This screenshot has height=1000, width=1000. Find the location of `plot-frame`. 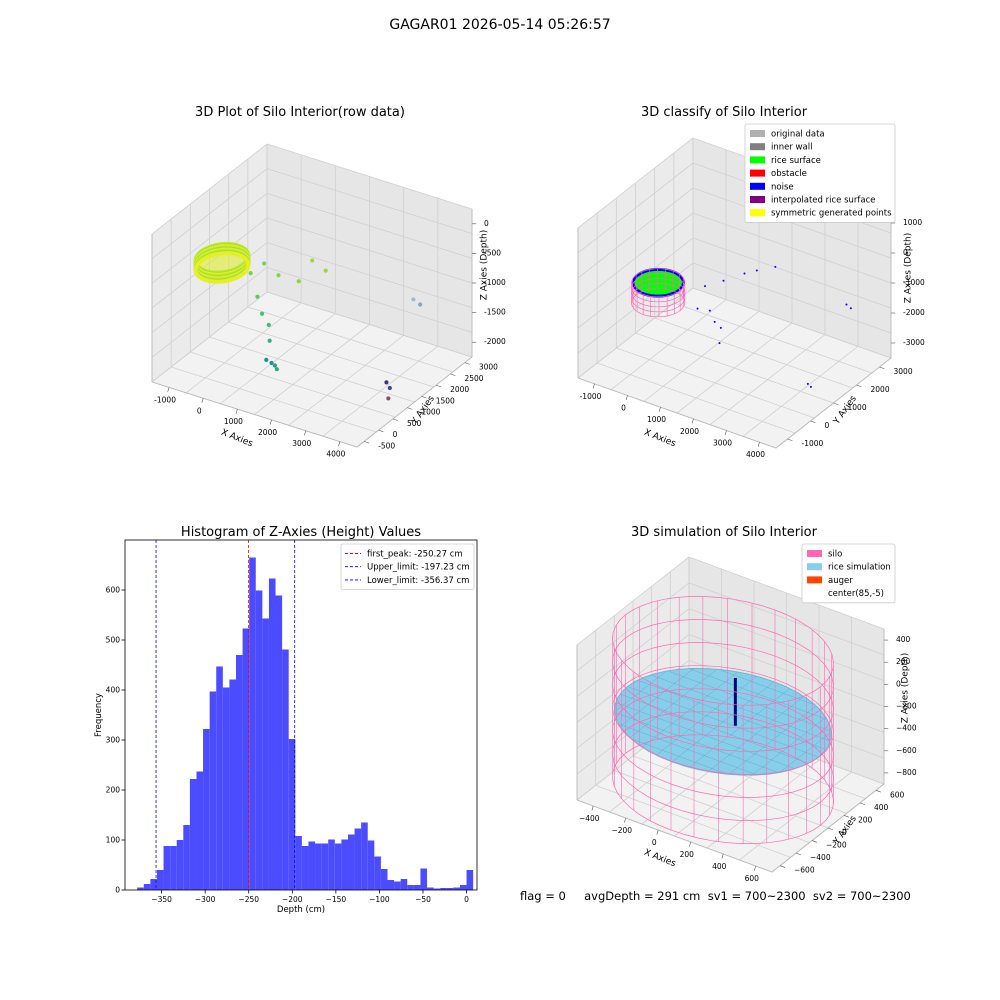

plot-frame is located at coordinates (301, 715).